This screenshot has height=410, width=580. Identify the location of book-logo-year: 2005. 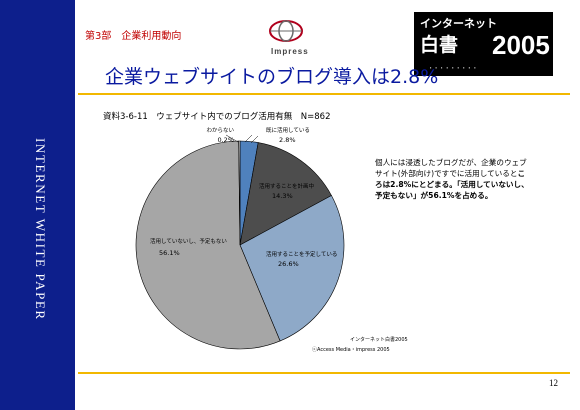
(521, 45).